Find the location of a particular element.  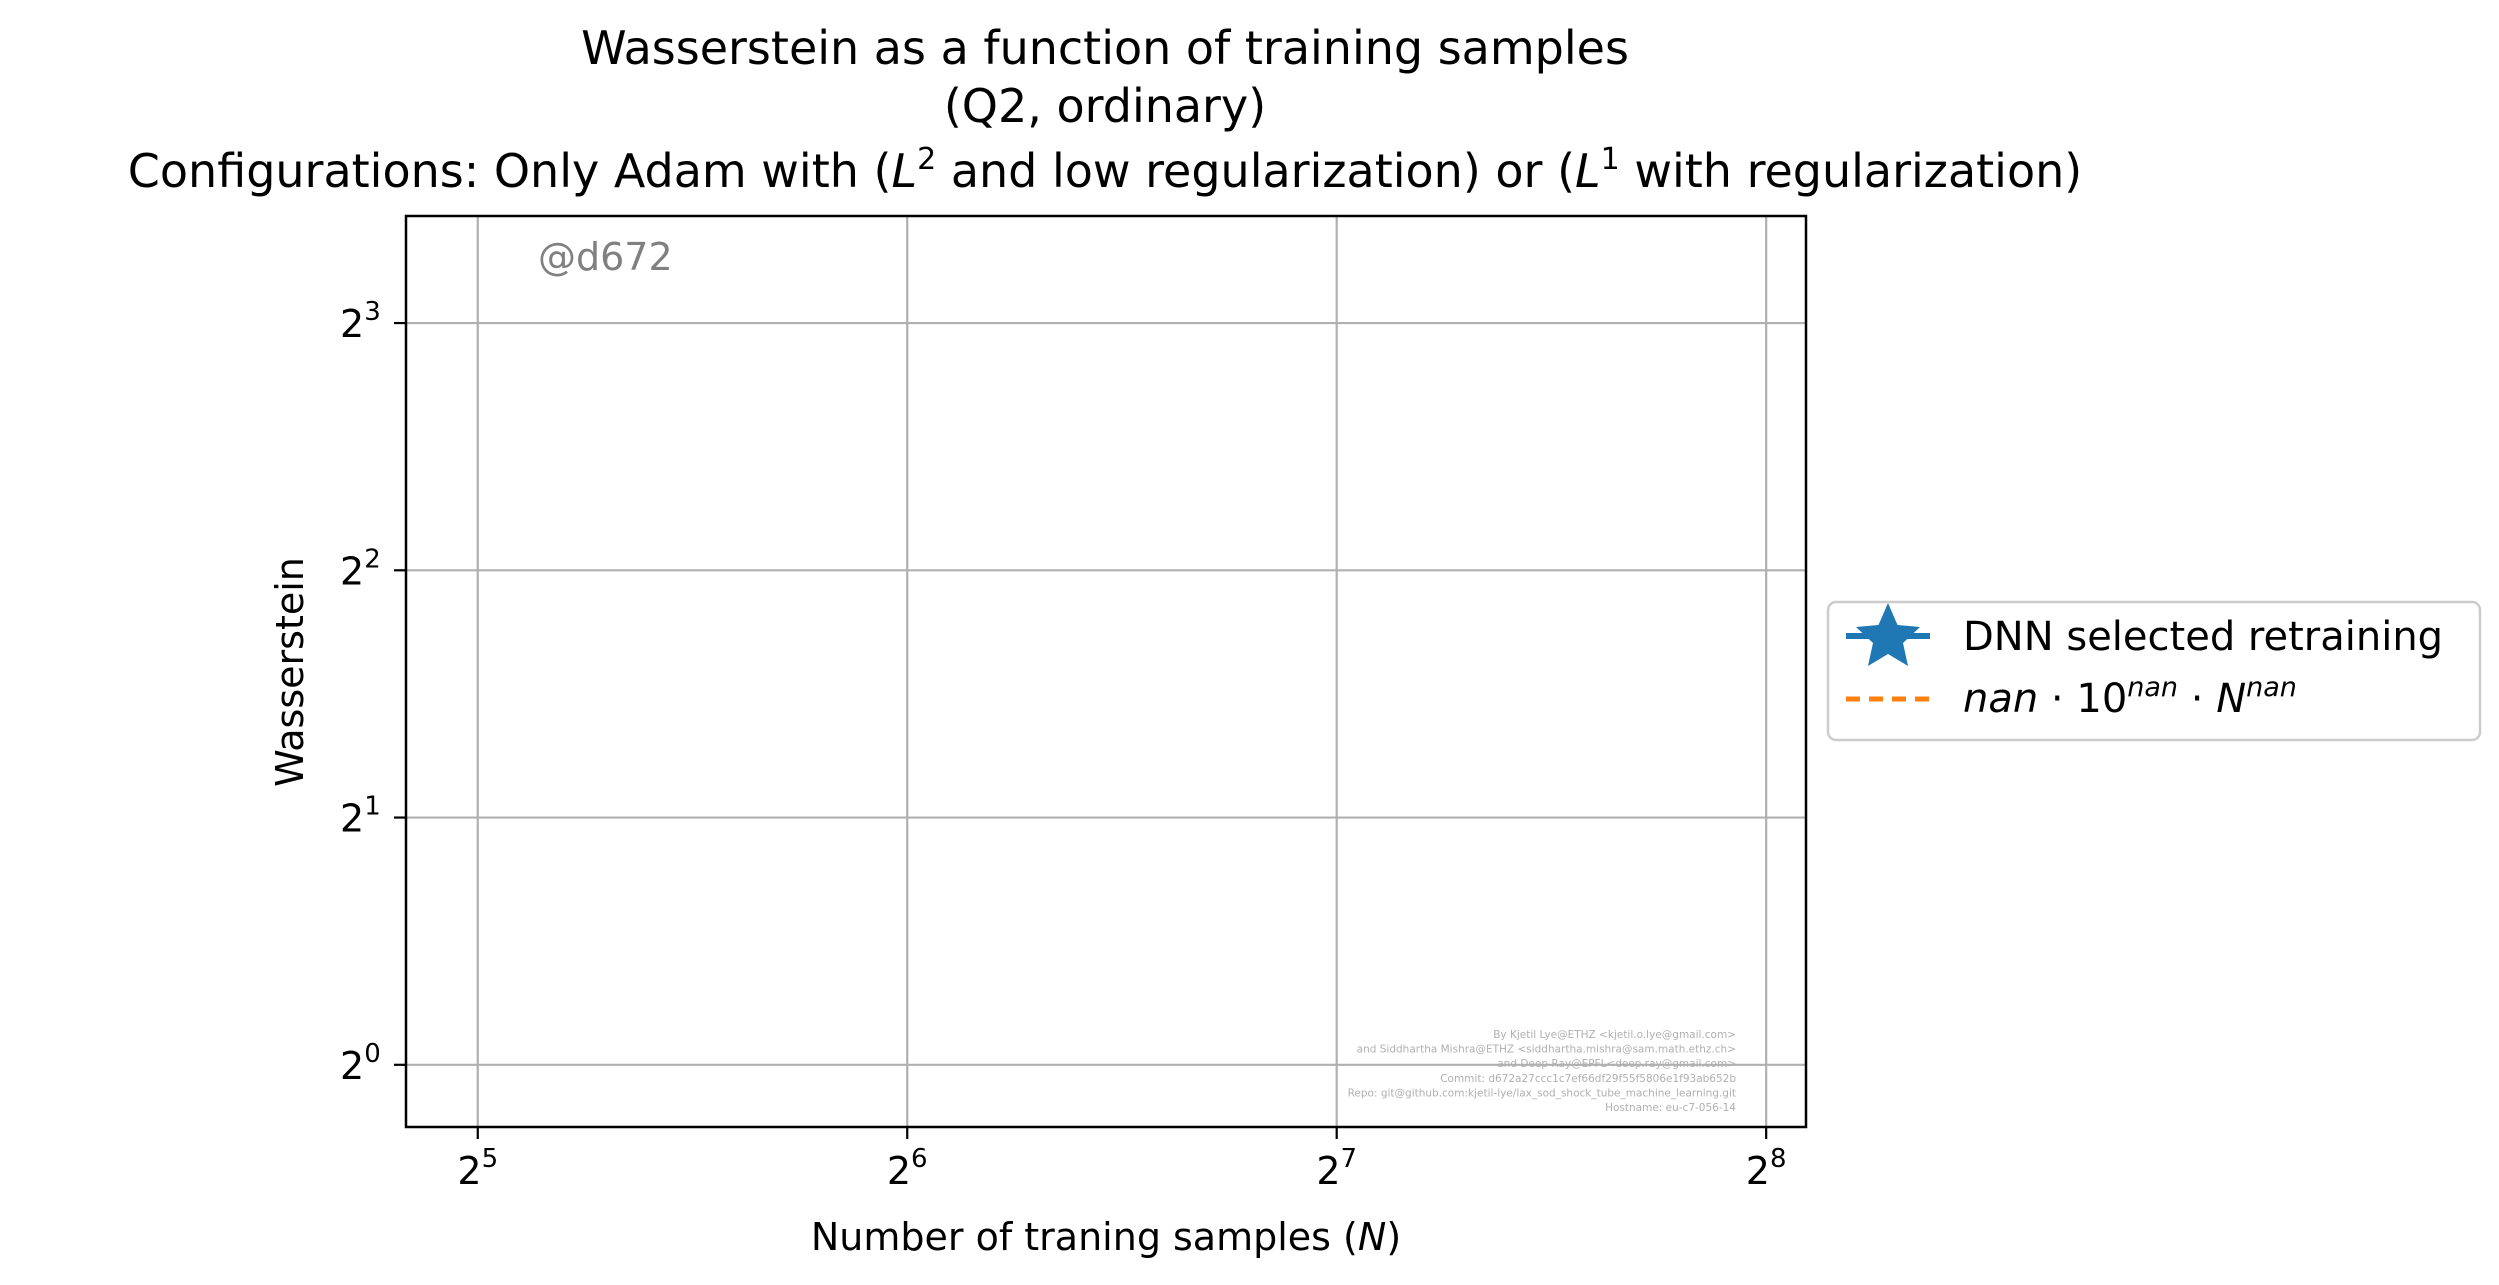

legend-star-marker is located at coordinates (1888, 634).